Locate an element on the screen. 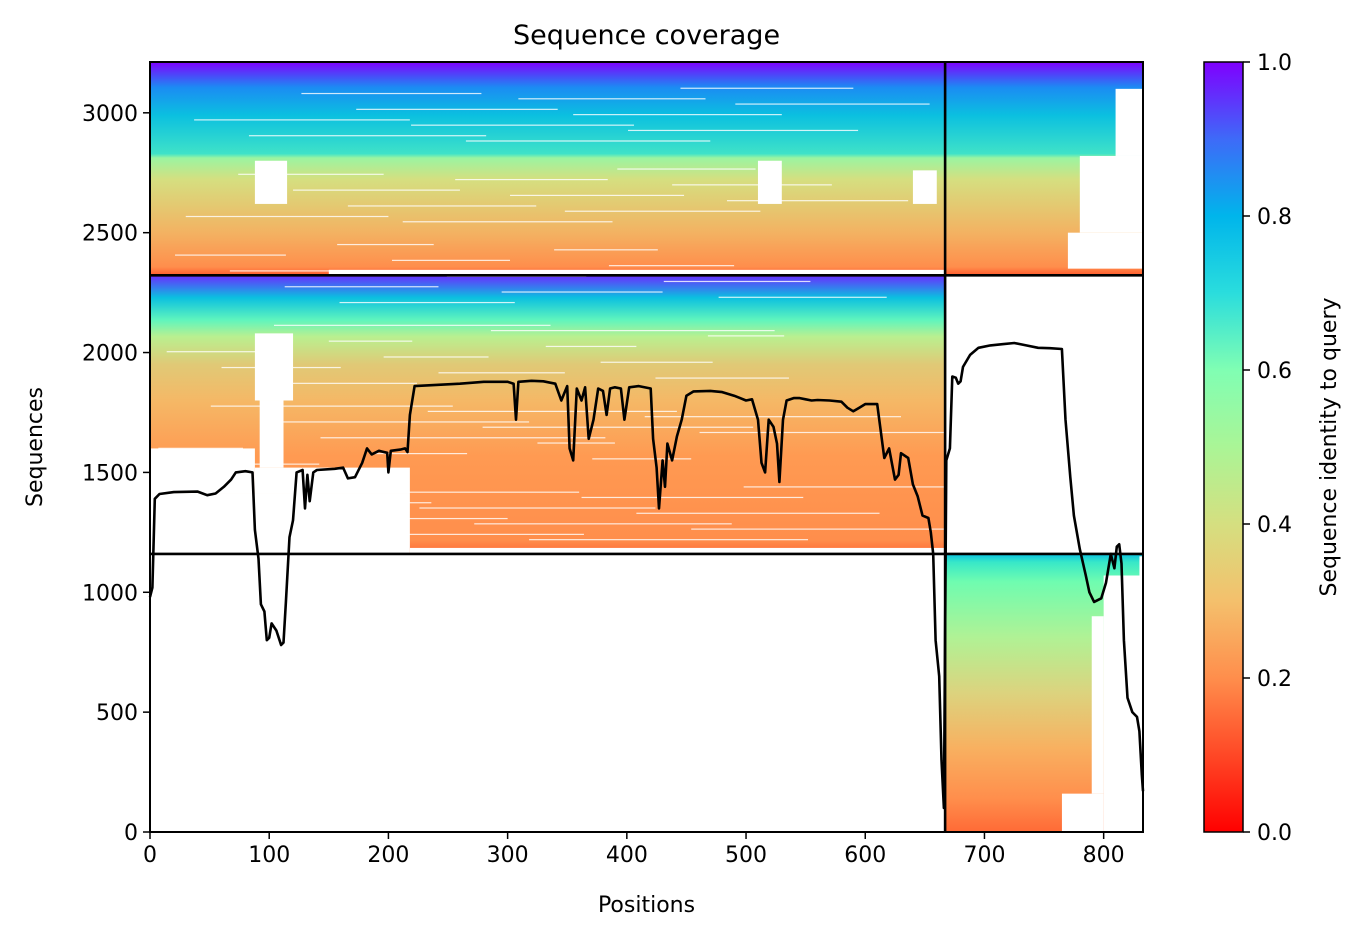 The width and height of the screenshot is (1364, 939). y-axis-ticks: 0 500 1000 1500 2000 2500 3000 is located at coordinates (116, 474).